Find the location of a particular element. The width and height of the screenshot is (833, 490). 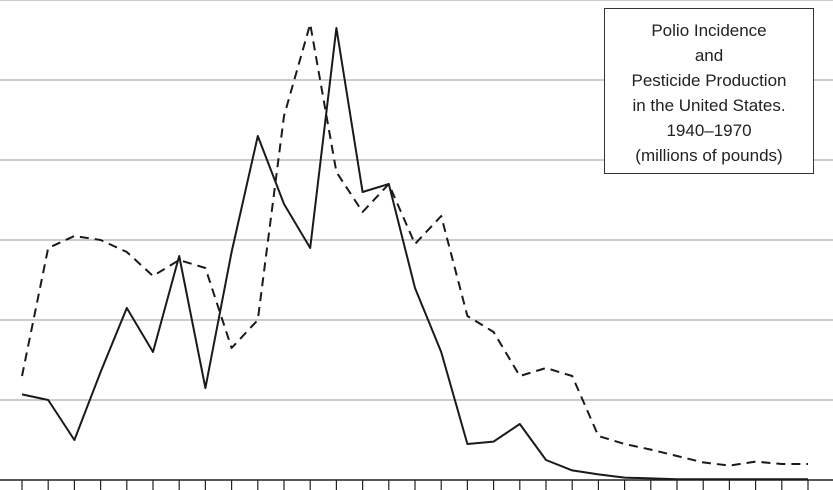

title-line-1: Polio Incidence is located at coordinates (709, 30).